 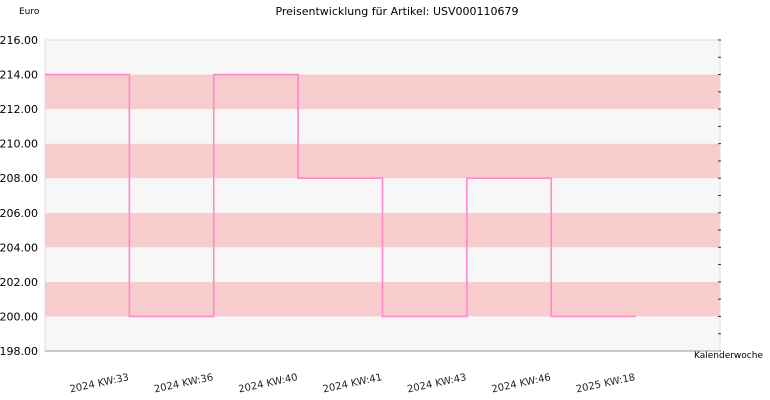 I want to click on y-tick-label: 214.00, so click(x=19, y=75).